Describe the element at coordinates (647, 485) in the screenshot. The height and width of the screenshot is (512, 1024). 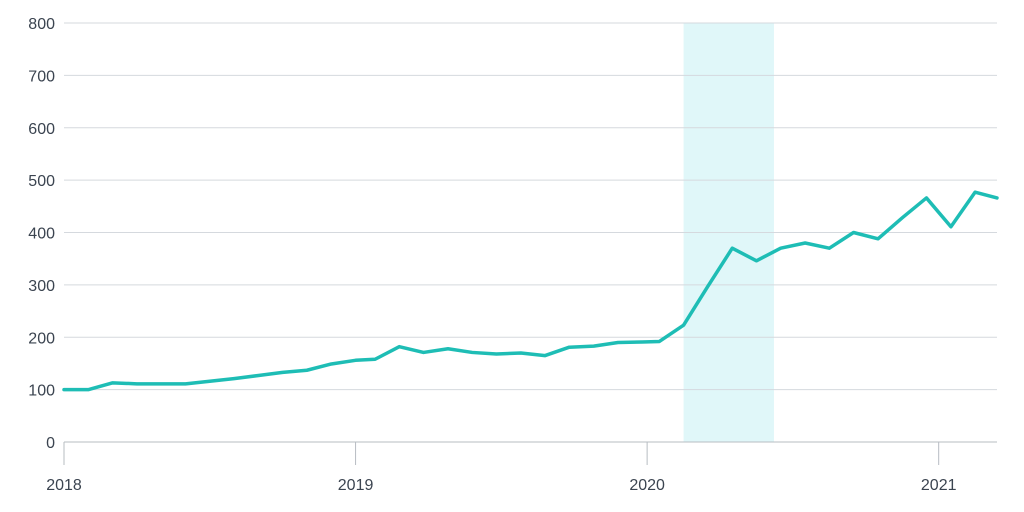
I see `x-tick-label: 2020` at that location.